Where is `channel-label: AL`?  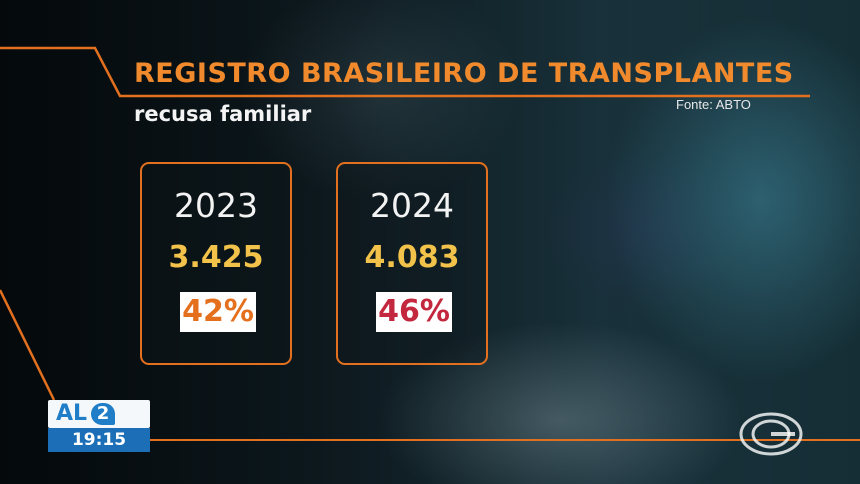 channel-label: AL is located at coordinates (72, 413).